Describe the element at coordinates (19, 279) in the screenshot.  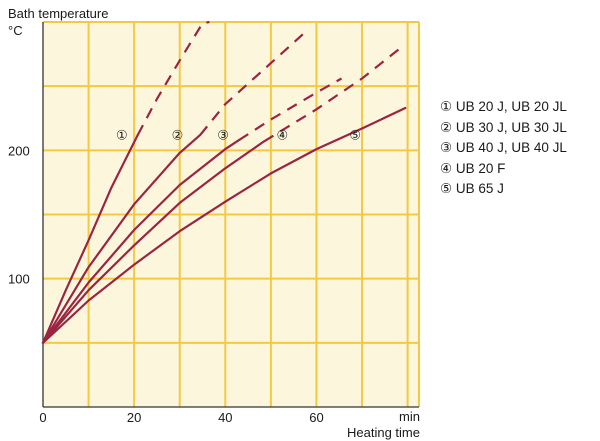
I see `y-tick-label: 100` at that location.